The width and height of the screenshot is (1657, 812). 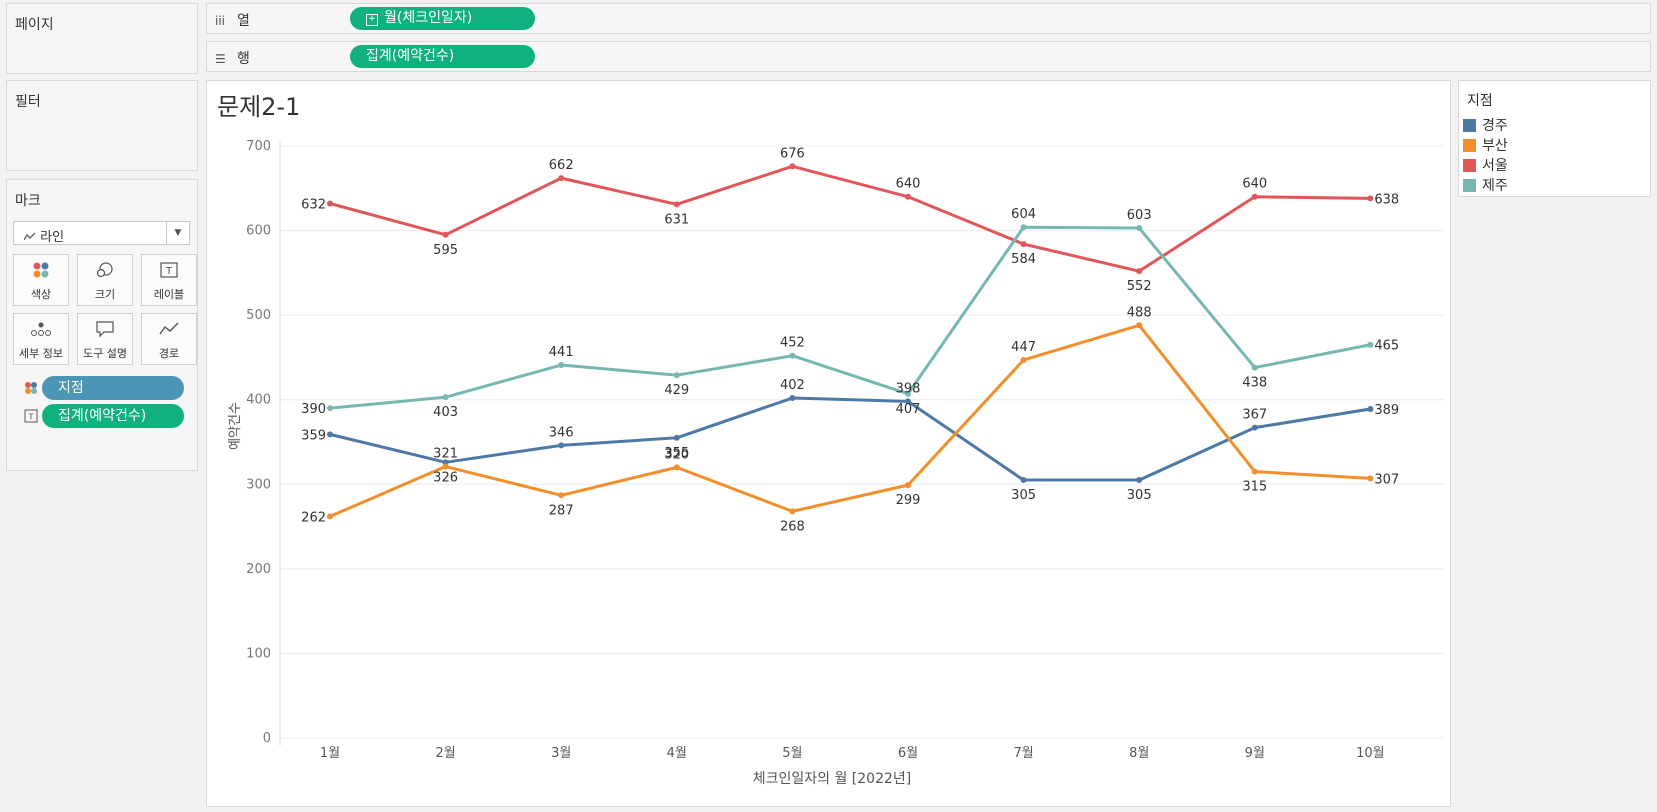 I want to click on color-field-pill: 지점, so click(x=113, y=388).